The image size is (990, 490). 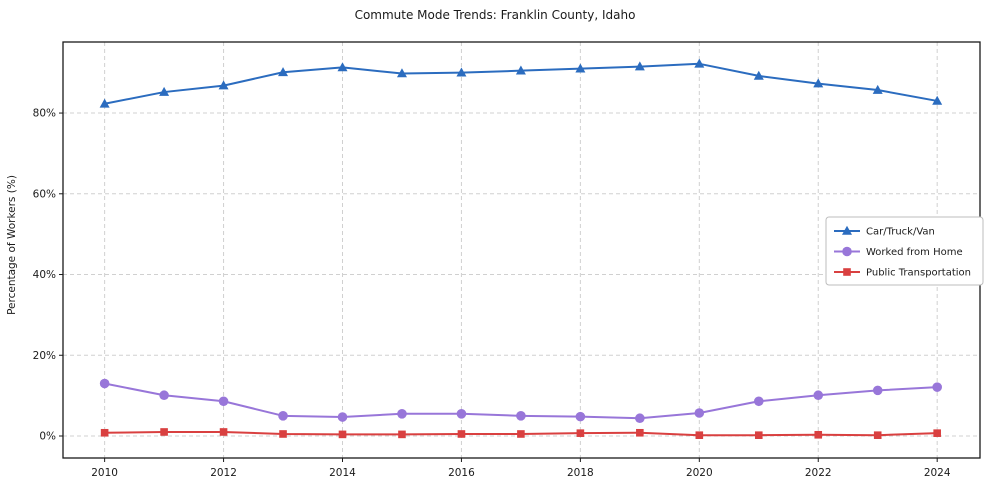 What do you see at coordinates (342, 473) in the screenshot?
I see `x-tick-label: 2014` at bounding box center [342, 473].